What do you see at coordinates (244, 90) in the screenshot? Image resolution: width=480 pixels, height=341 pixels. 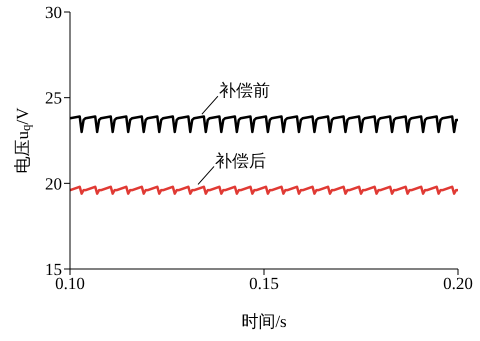 I see `annotation: 补偿前` at bounding box center [244, 90].